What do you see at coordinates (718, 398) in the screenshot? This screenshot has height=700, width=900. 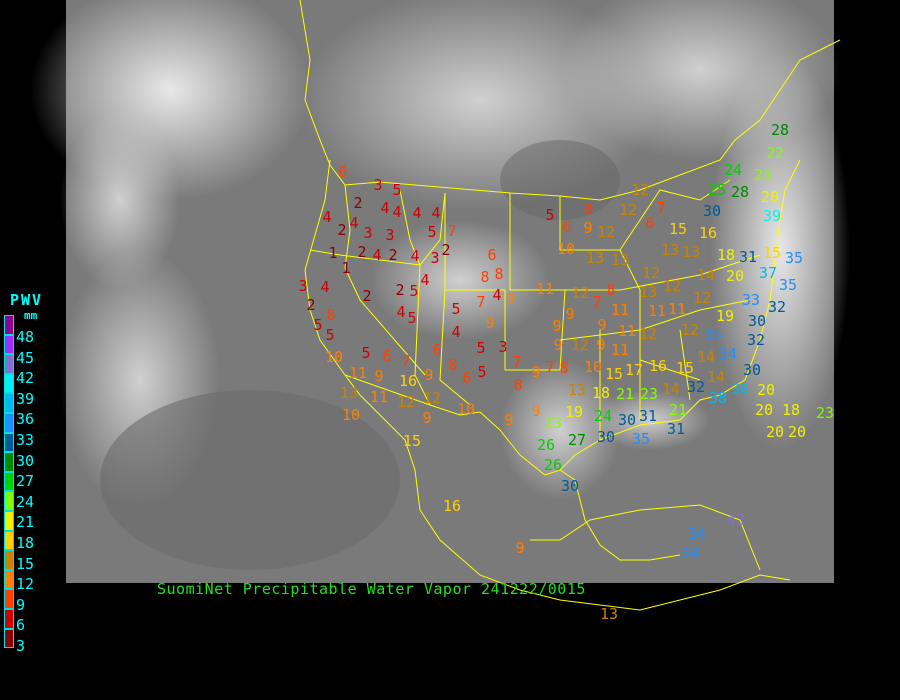 I see `station-pwv-value: 38` at bounding box center [718, 398].